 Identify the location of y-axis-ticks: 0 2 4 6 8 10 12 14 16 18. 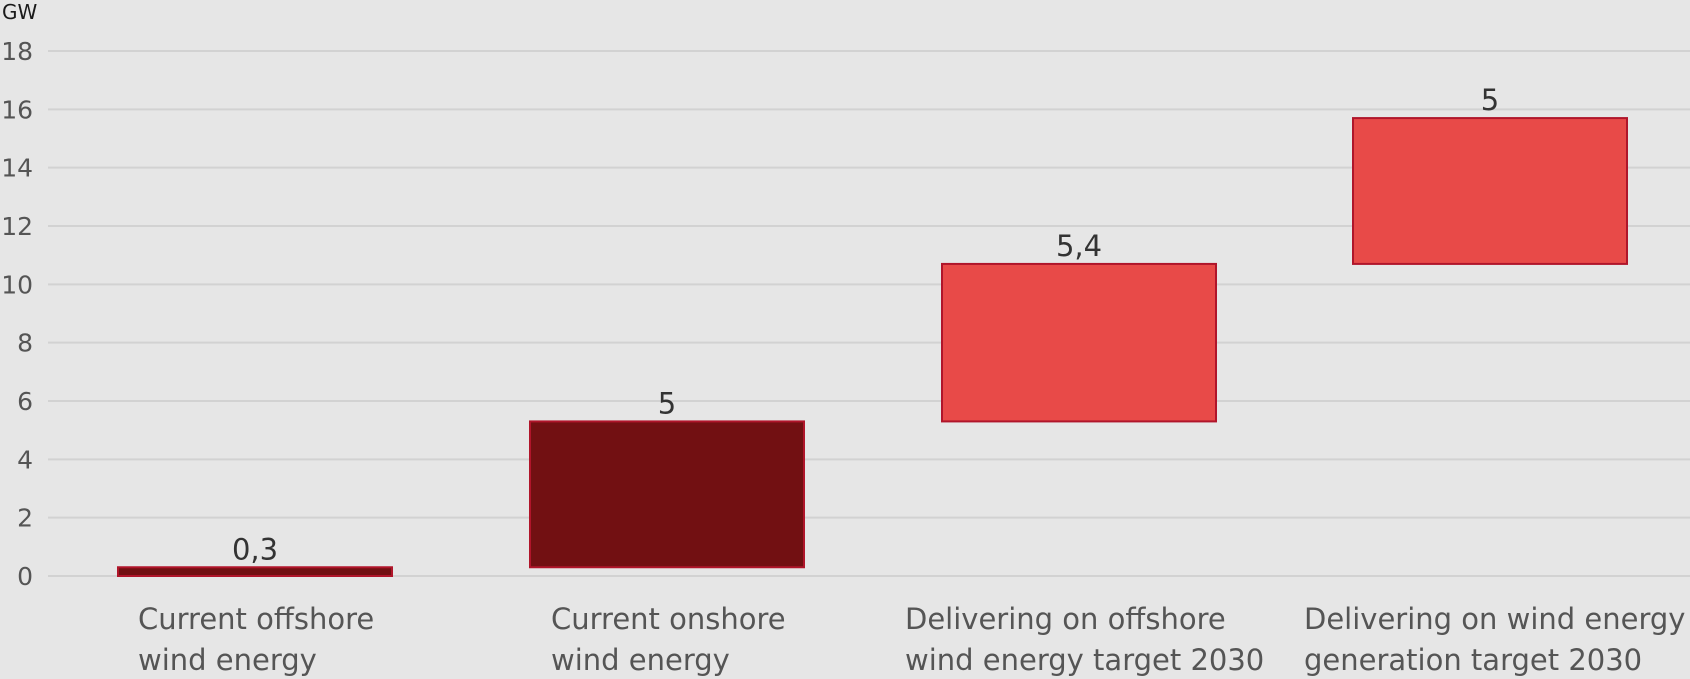
(17, 314).